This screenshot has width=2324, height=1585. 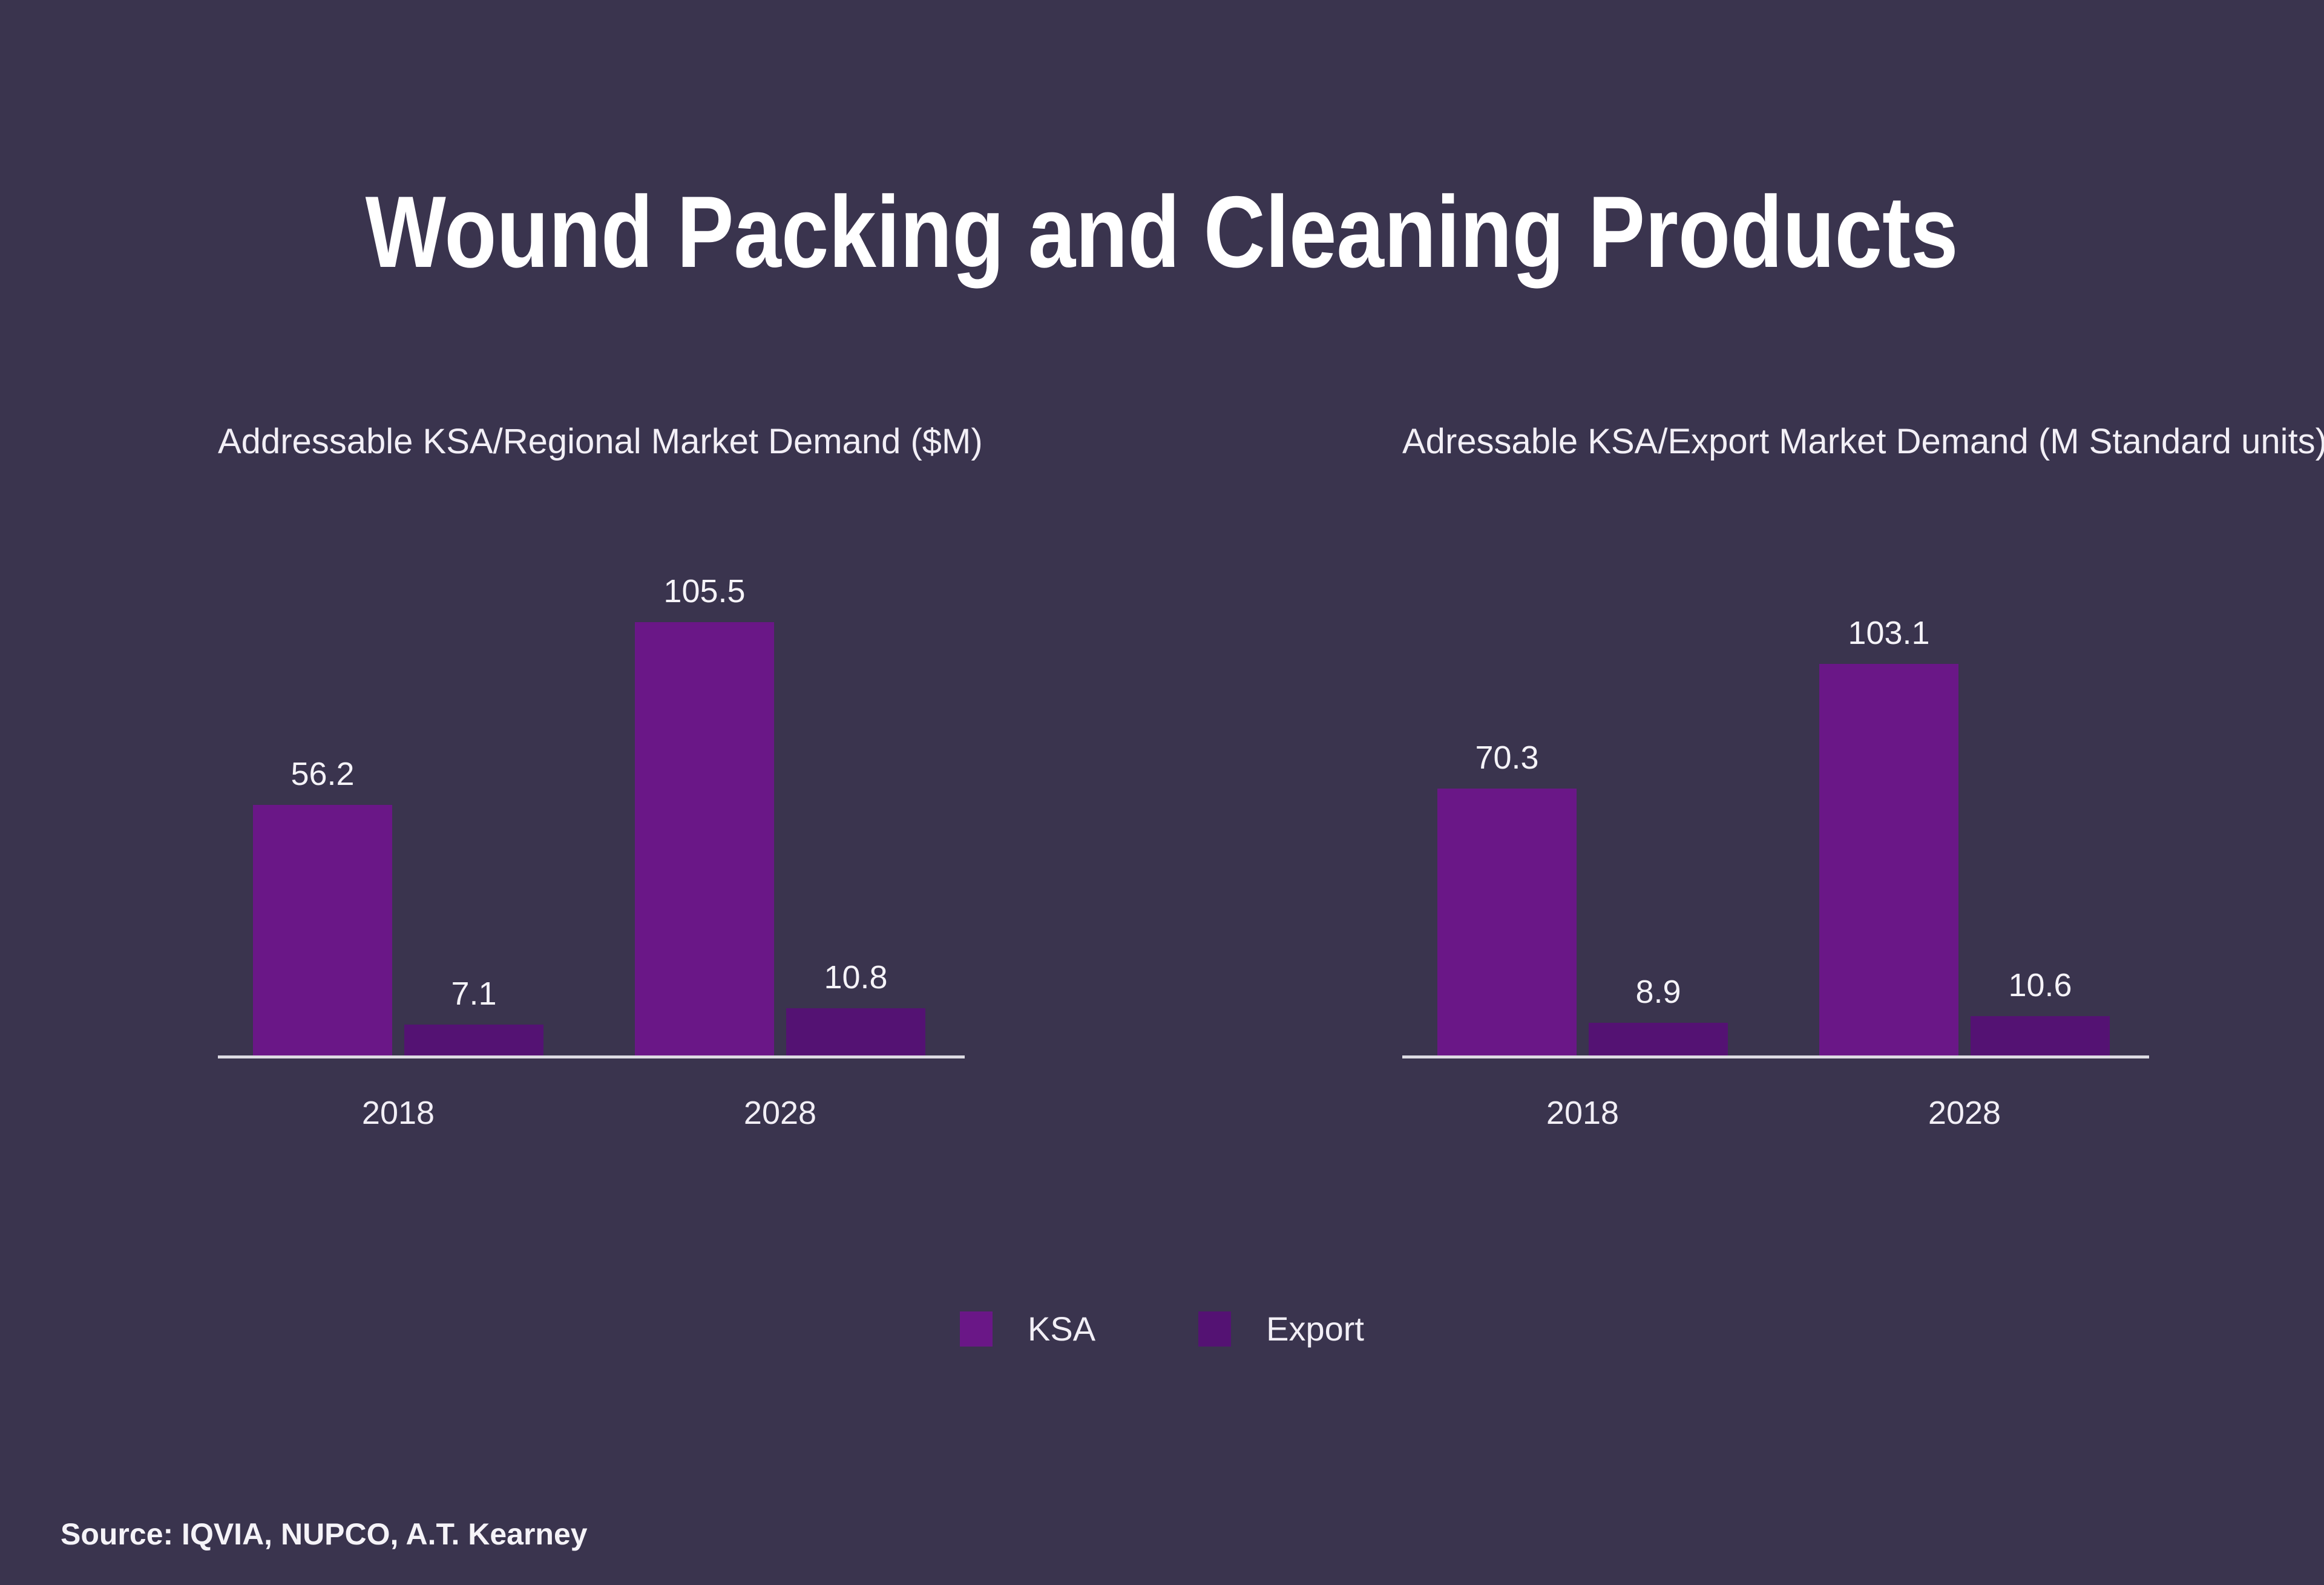 What do you see at coordinates (1162, 1328) in the screenshot?
I see `legend: KSA Export` at bounding box center [1162, 1328].